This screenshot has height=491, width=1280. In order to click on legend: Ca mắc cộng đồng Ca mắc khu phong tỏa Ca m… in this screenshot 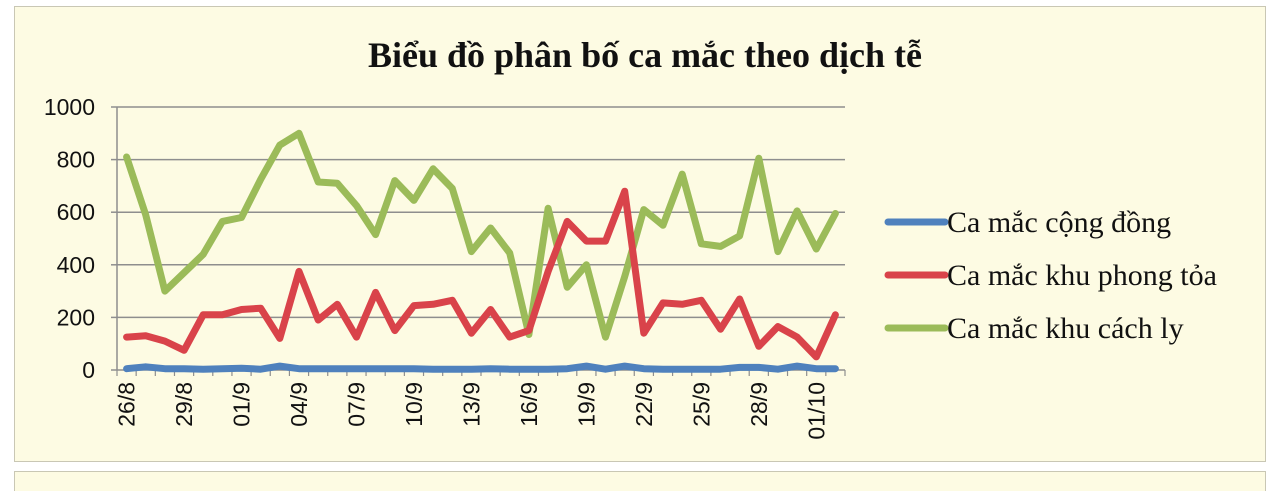, I will do `click(1050, 275)`.